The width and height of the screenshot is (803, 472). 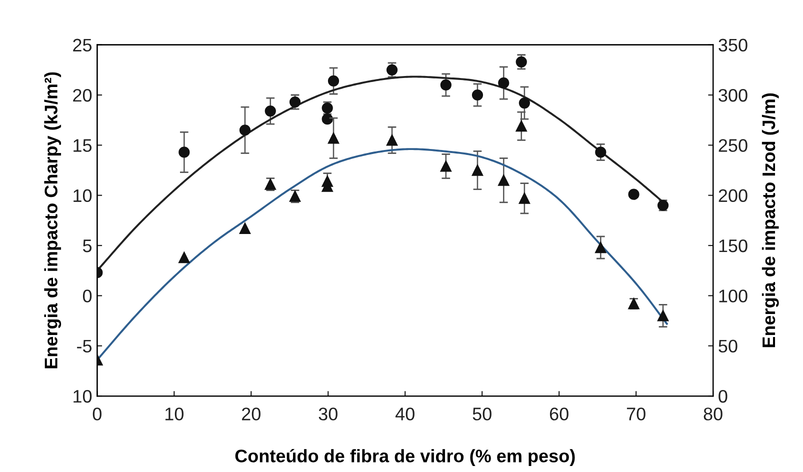 I want to click on y-tick-label: 0, so click(x=87, y=296).